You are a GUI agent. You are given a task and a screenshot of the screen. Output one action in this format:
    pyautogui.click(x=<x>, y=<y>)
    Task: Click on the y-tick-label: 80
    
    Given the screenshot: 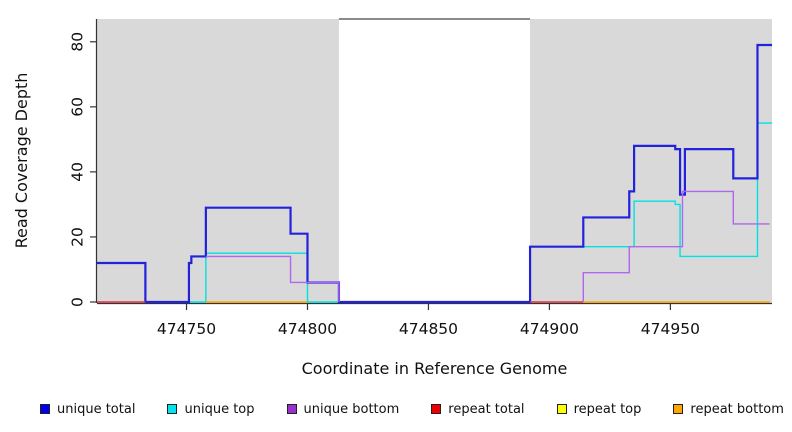 What is the action you would take?
    pyautogui.click(x=78, y=42)
    